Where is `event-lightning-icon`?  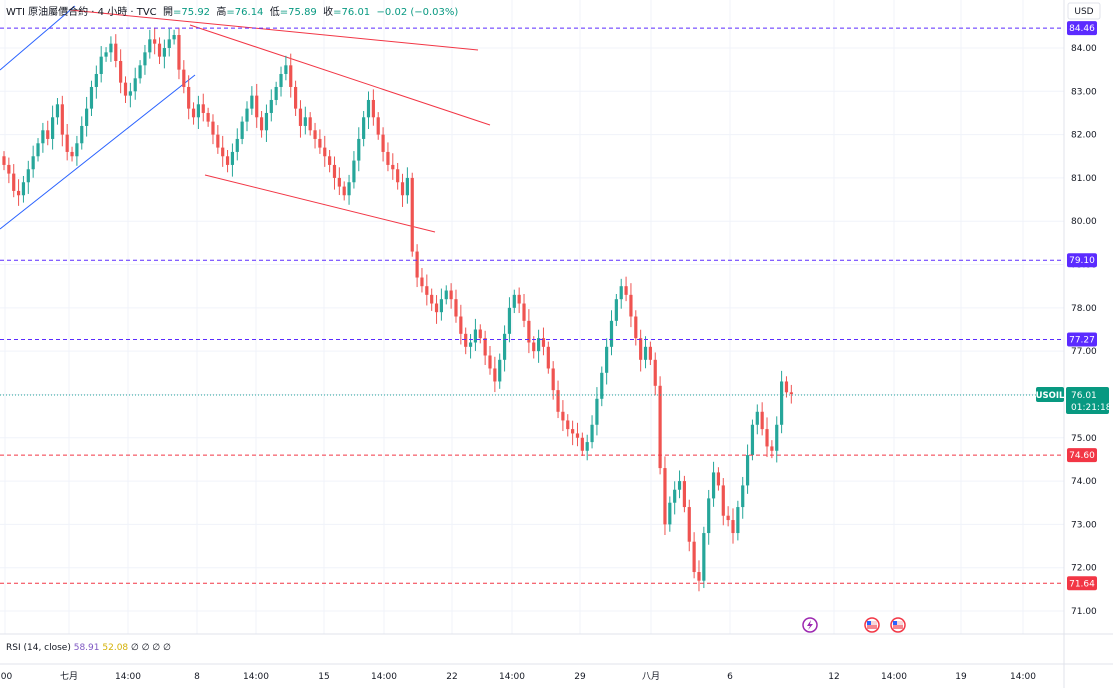
event-lightning-icon is located at coordinates (810, 625).